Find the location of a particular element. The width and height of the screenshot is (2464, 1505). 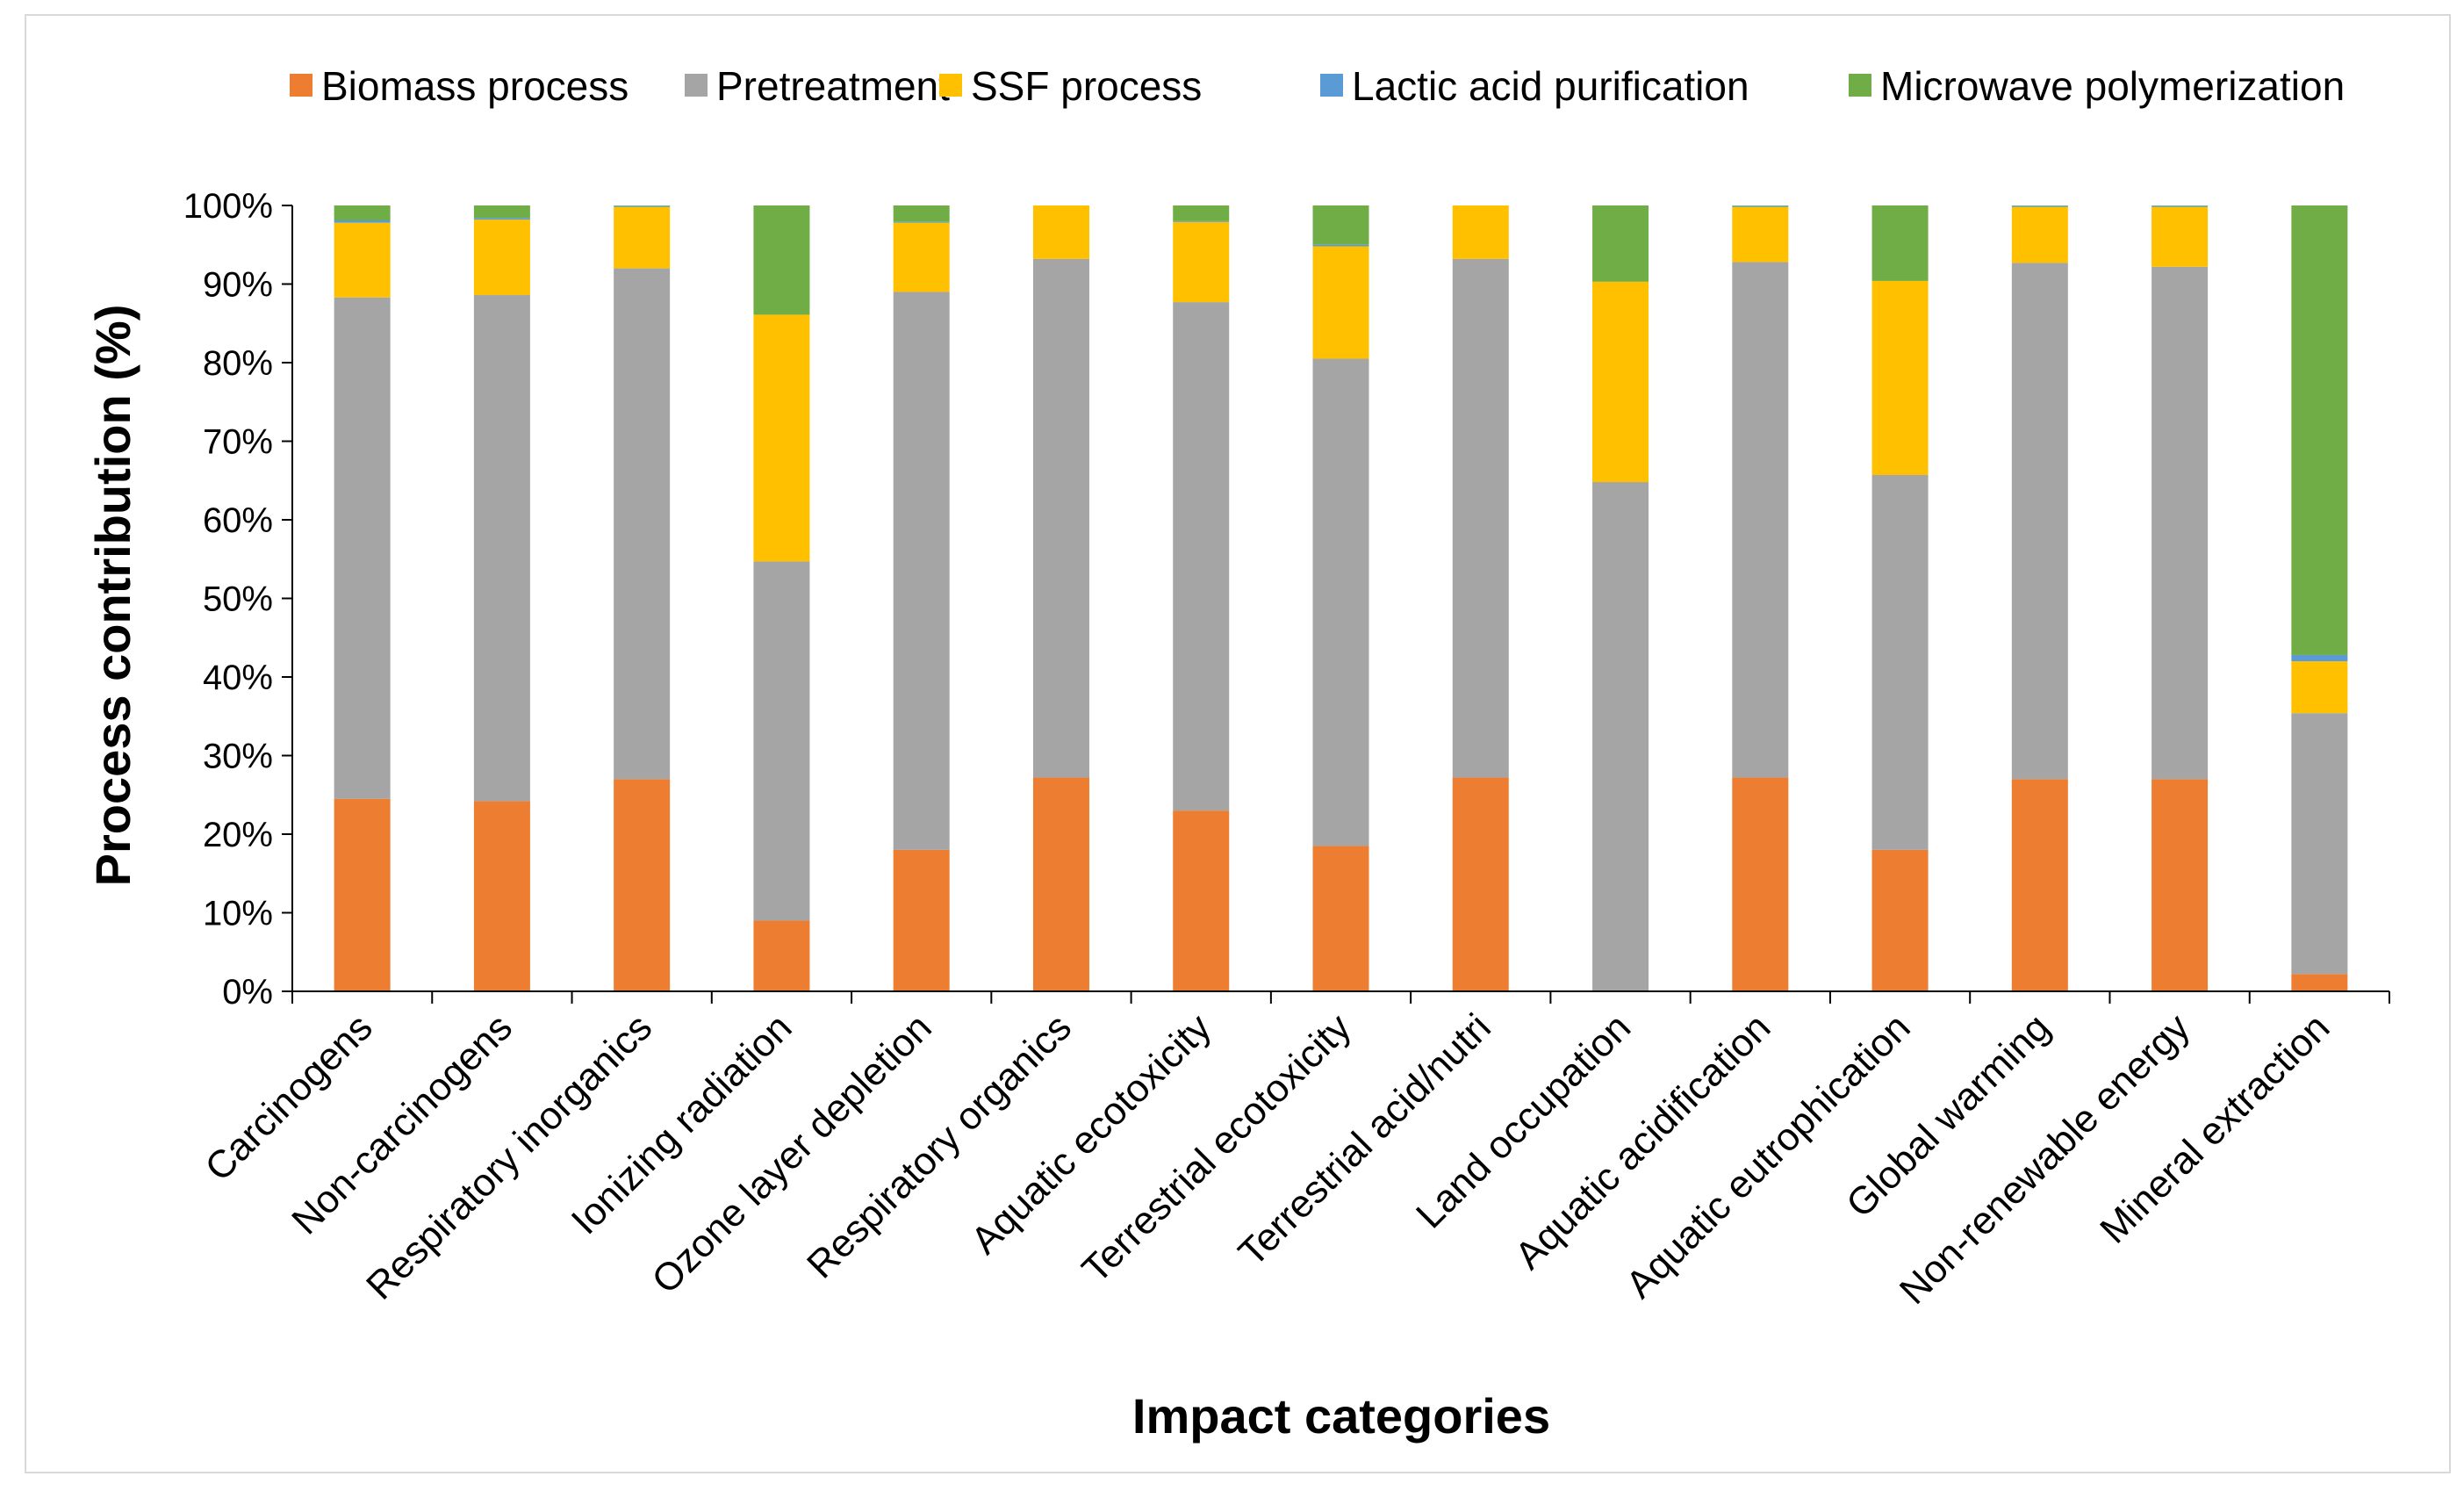

legend-entry: SSF process is located at coordinates (1086, 86).